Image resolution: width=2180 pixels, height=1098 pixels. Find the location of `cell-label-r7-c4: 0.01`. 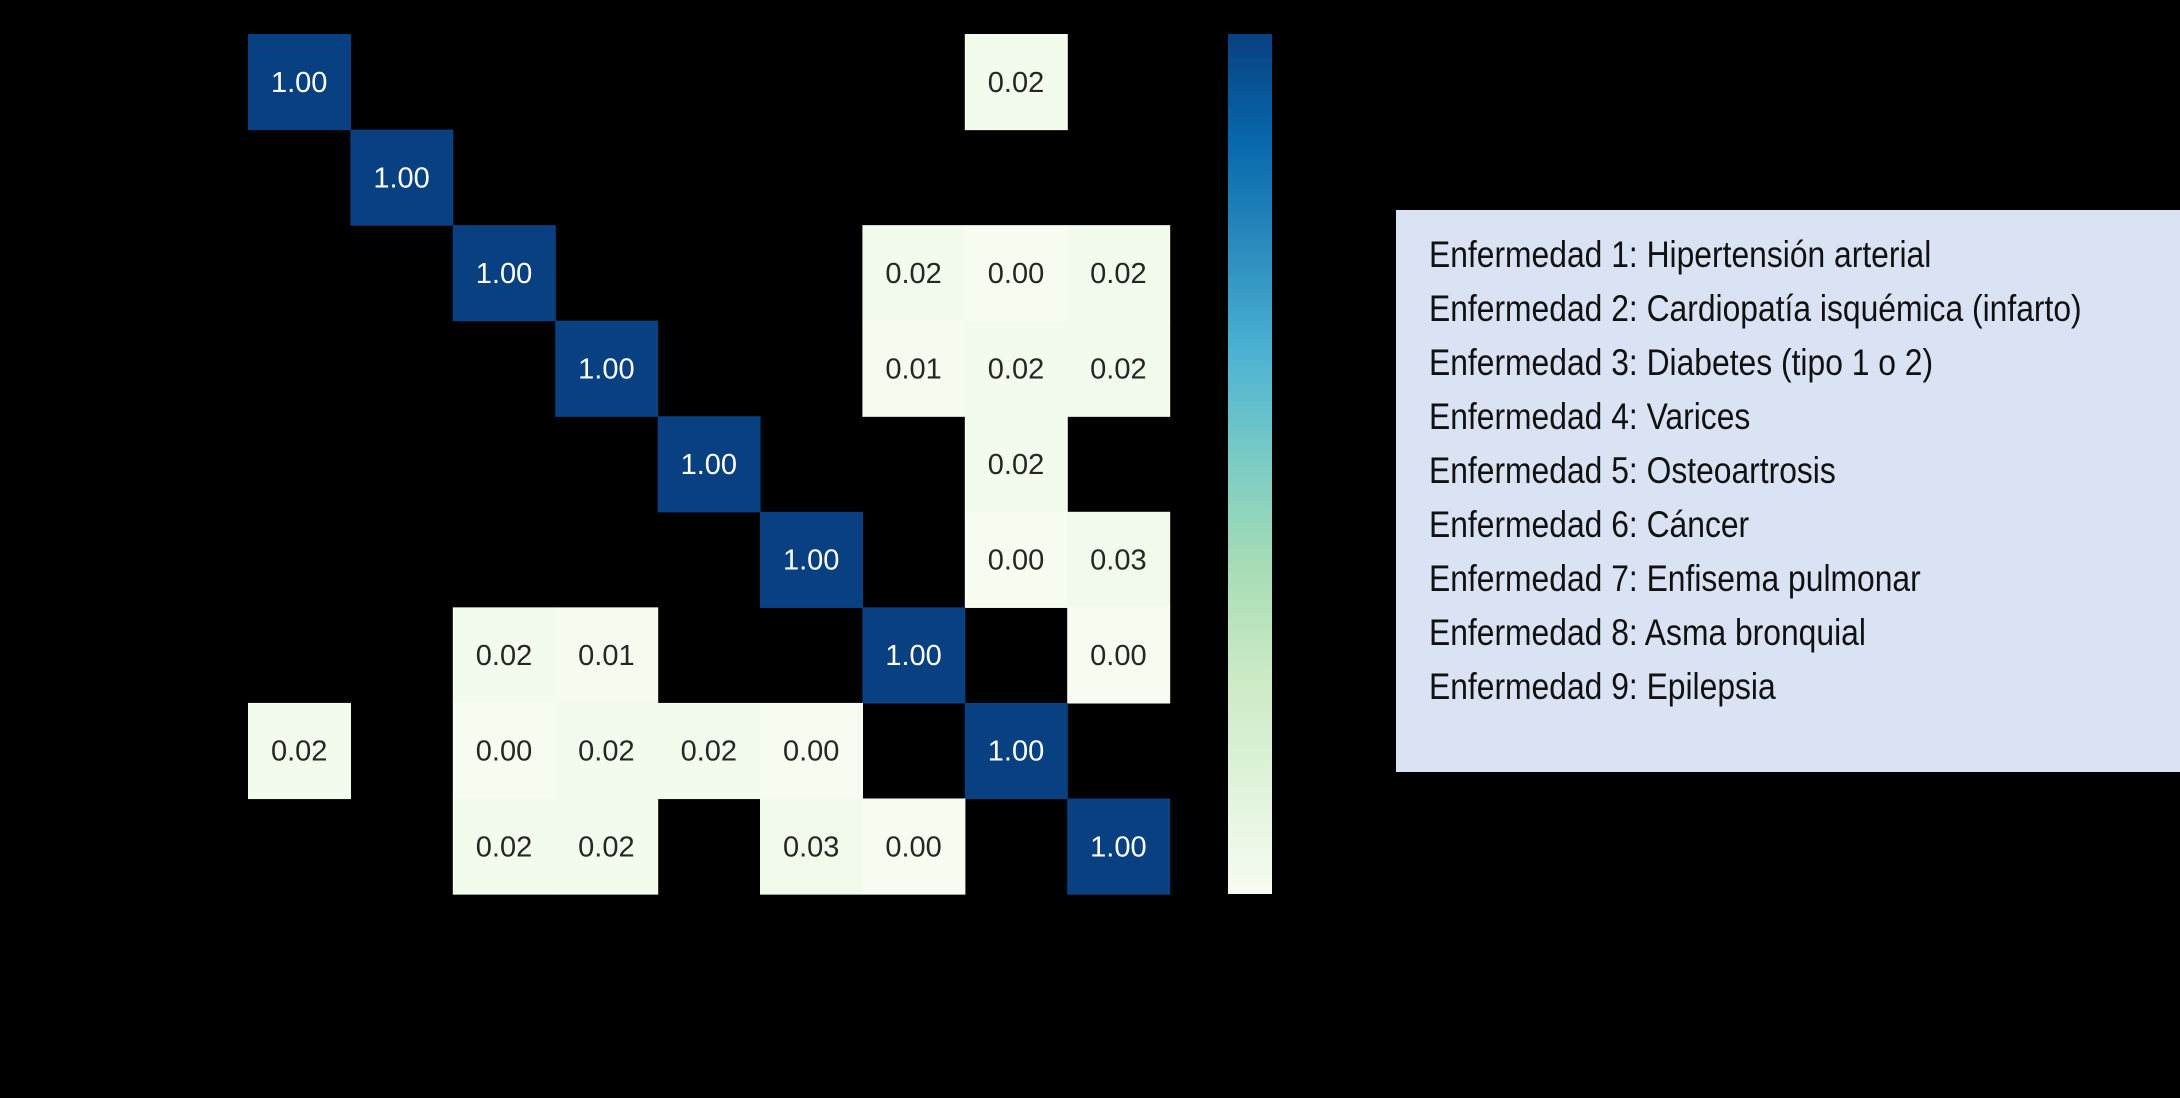

cell-label-r7-c4: 0.01 is located at coordinates (606, 656).